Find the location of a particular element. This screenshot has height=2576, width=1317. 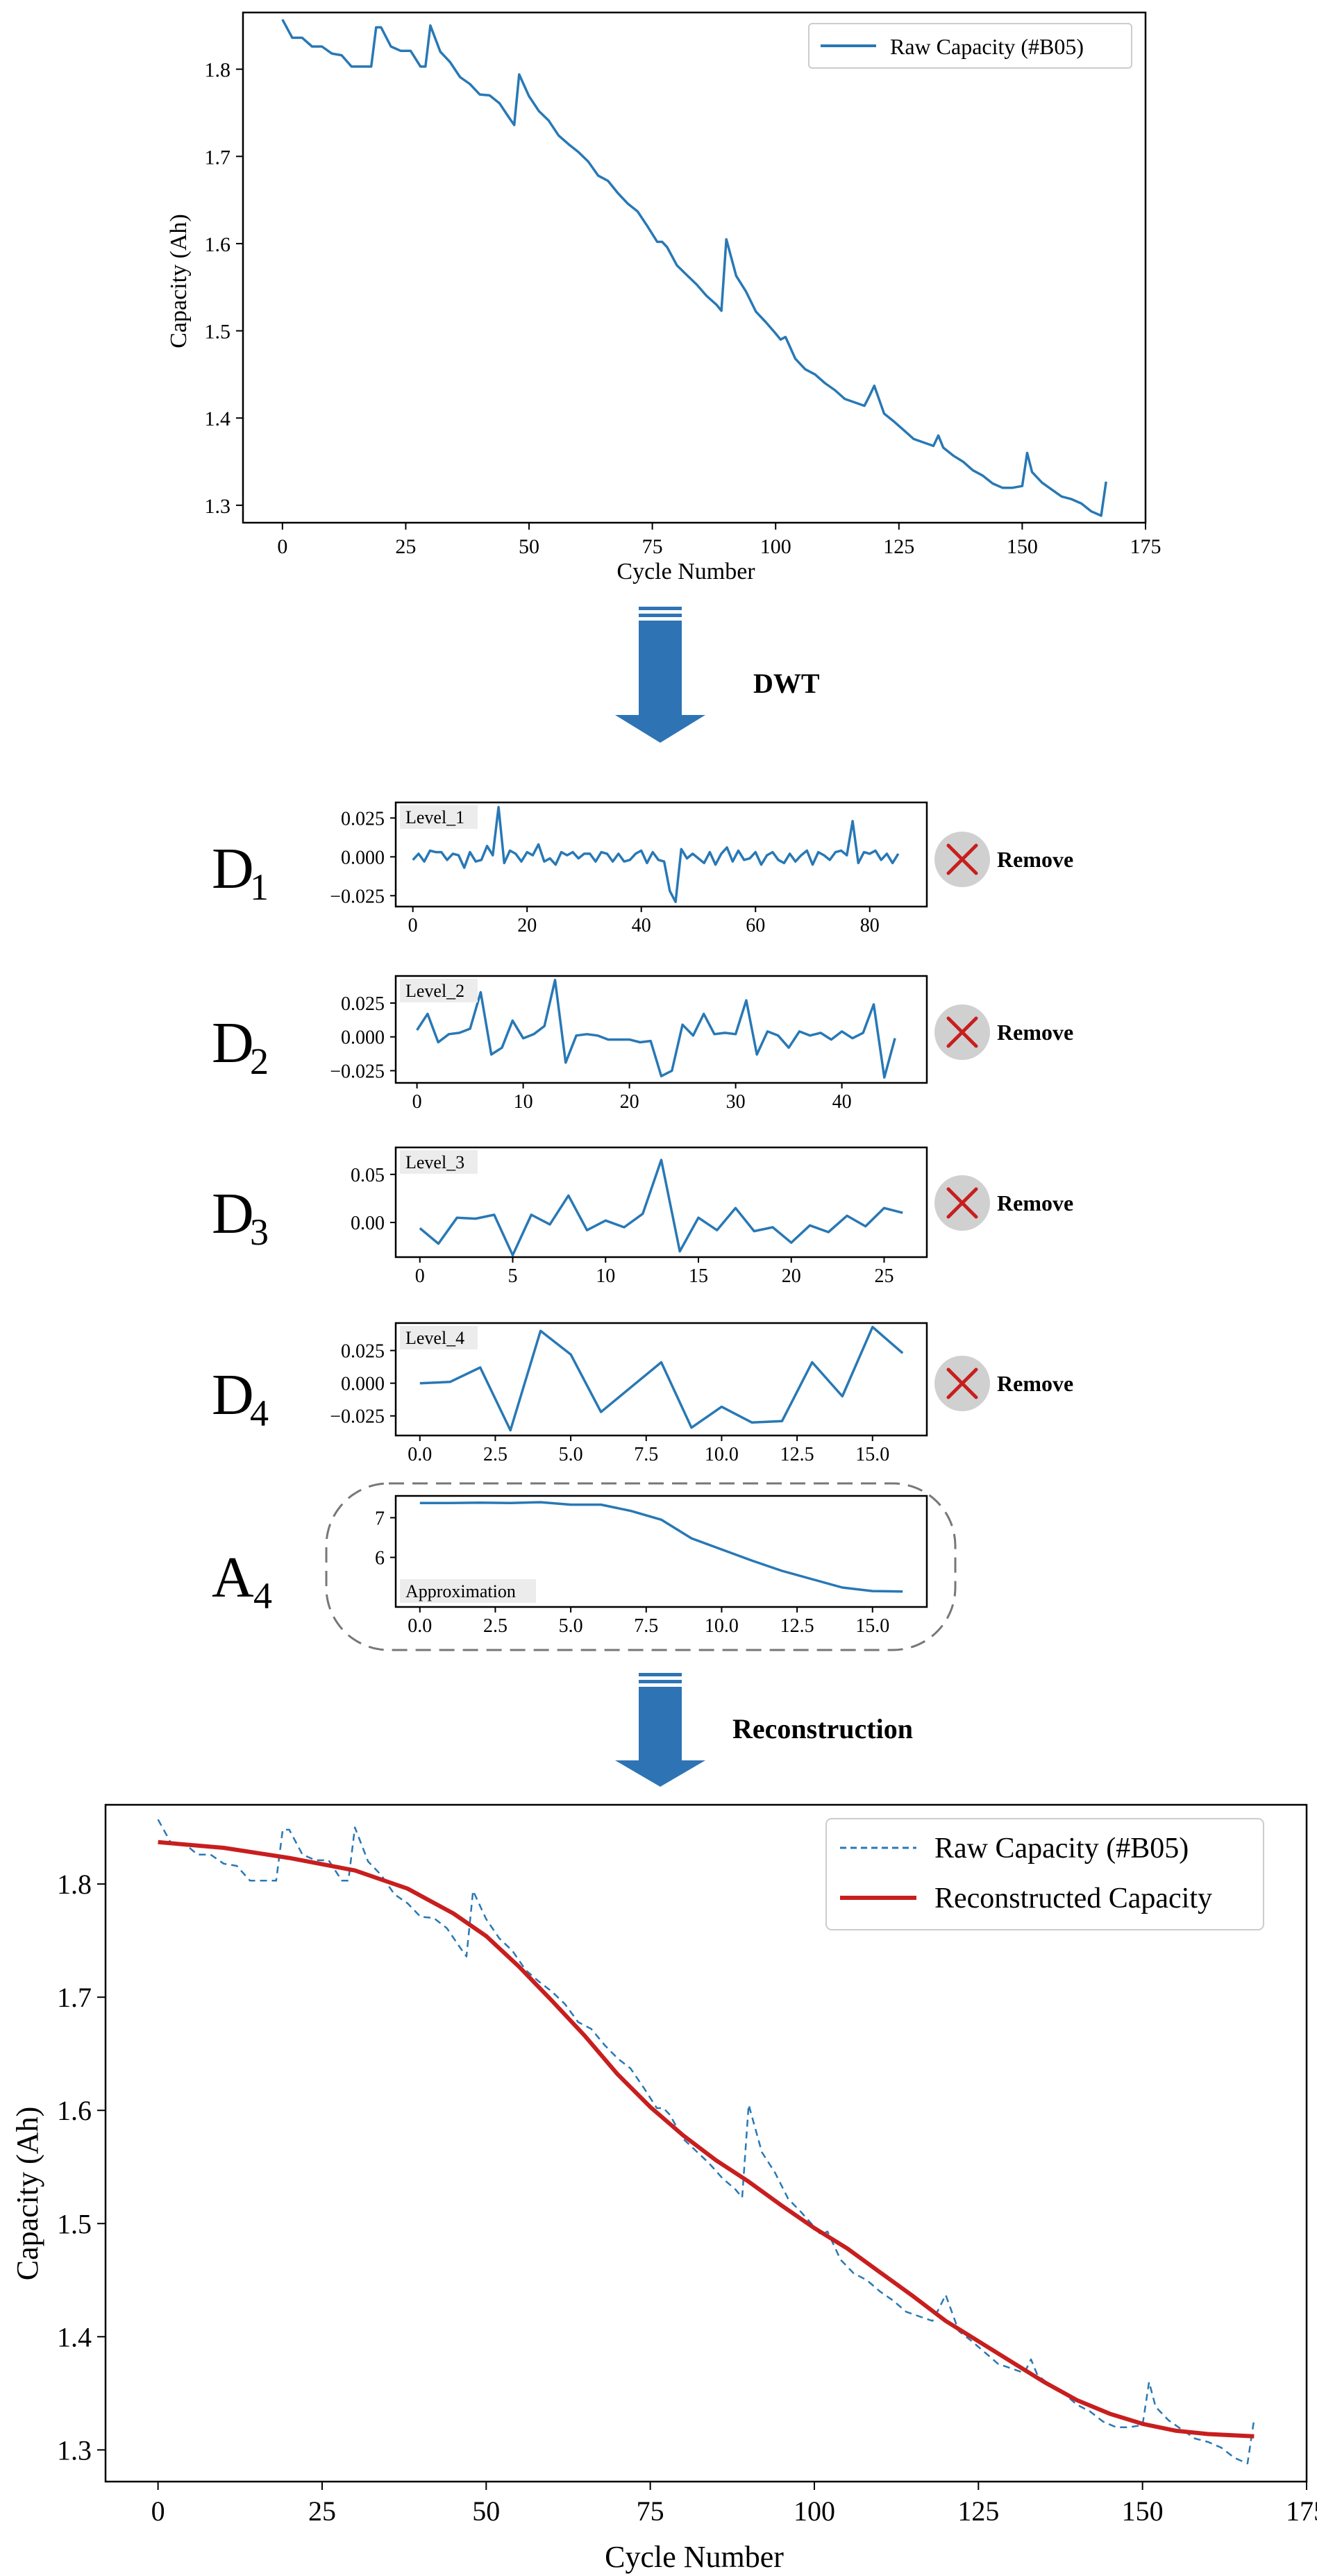

x-tick-label: 40 is located at coordinates (842, 1102).